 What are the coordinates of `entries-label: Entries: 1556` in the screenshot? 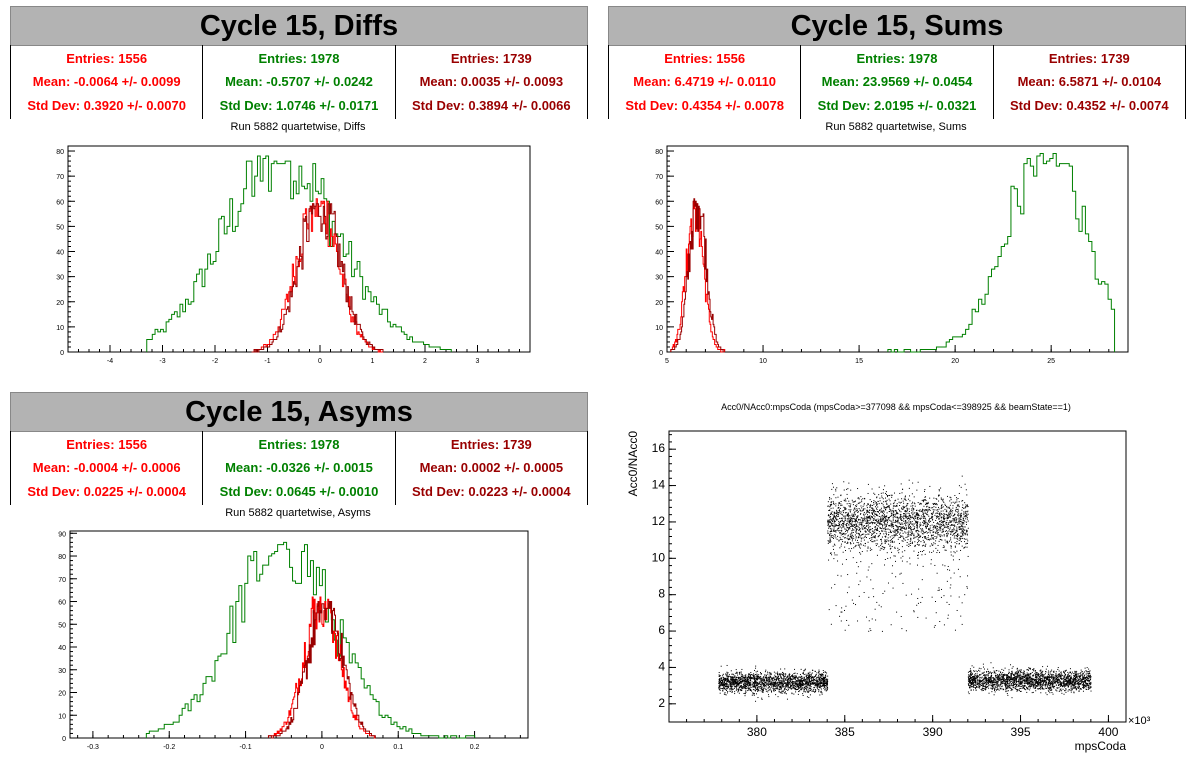 It's located at (107, 59).